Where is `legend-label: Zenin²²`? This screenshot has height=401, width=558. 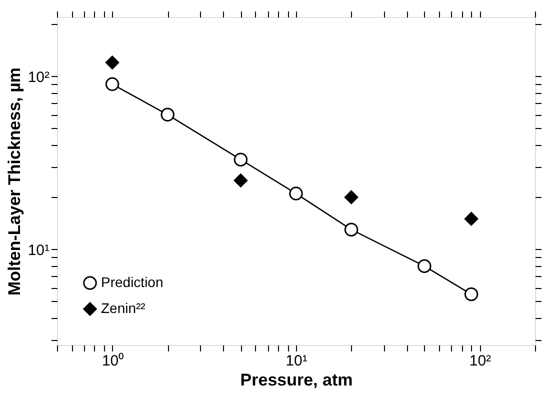
legend-label: Zenin²² is located at coordinates (123, 308).